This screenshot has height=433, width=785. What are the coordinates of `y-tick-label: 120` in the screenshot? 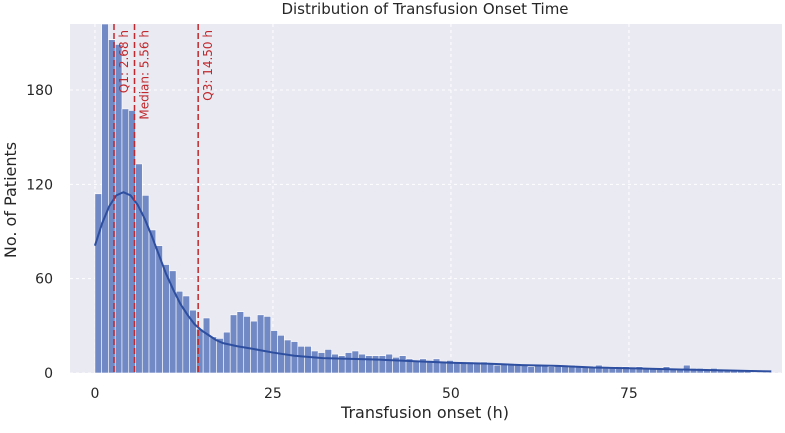 It's located at (39, 185).